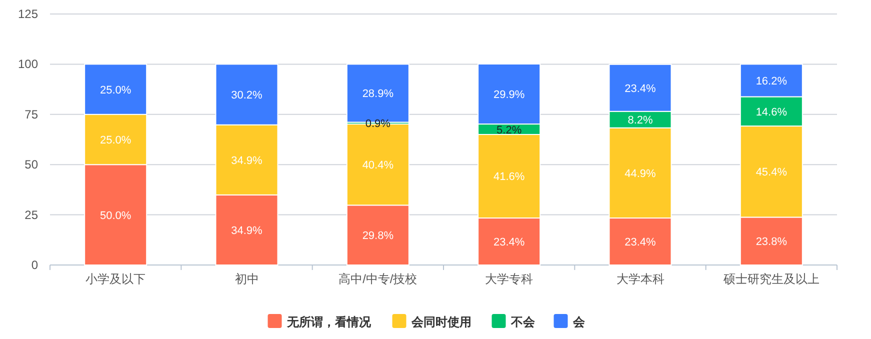 This screenshot has width=871, height=339. I want to click on data-label: 16.2%, so click(772, 81).